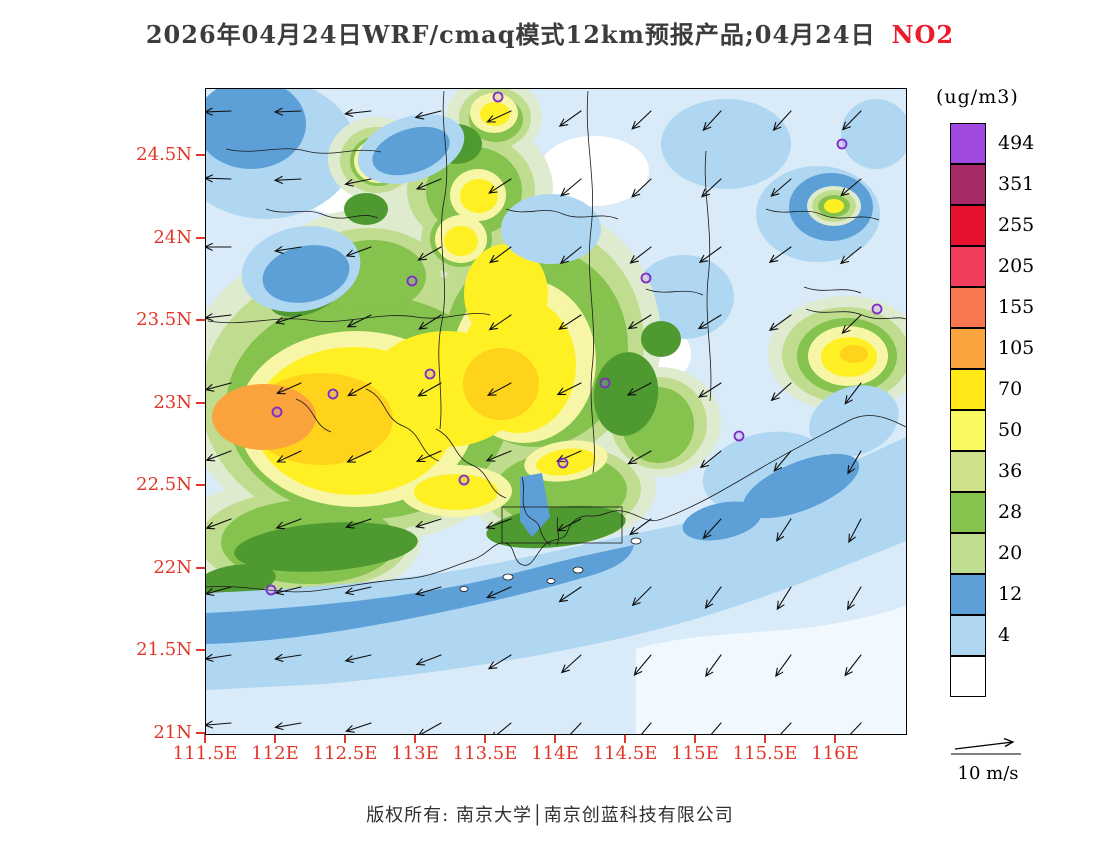 This screenshot has height=850, width=1100. What do you see at coordinates (510, 34) in the screenshot?
I see `title-main: 2026年04月24日WRF/cmaq模式12km预报产品;04月24日` at bounding box center [510, 34].